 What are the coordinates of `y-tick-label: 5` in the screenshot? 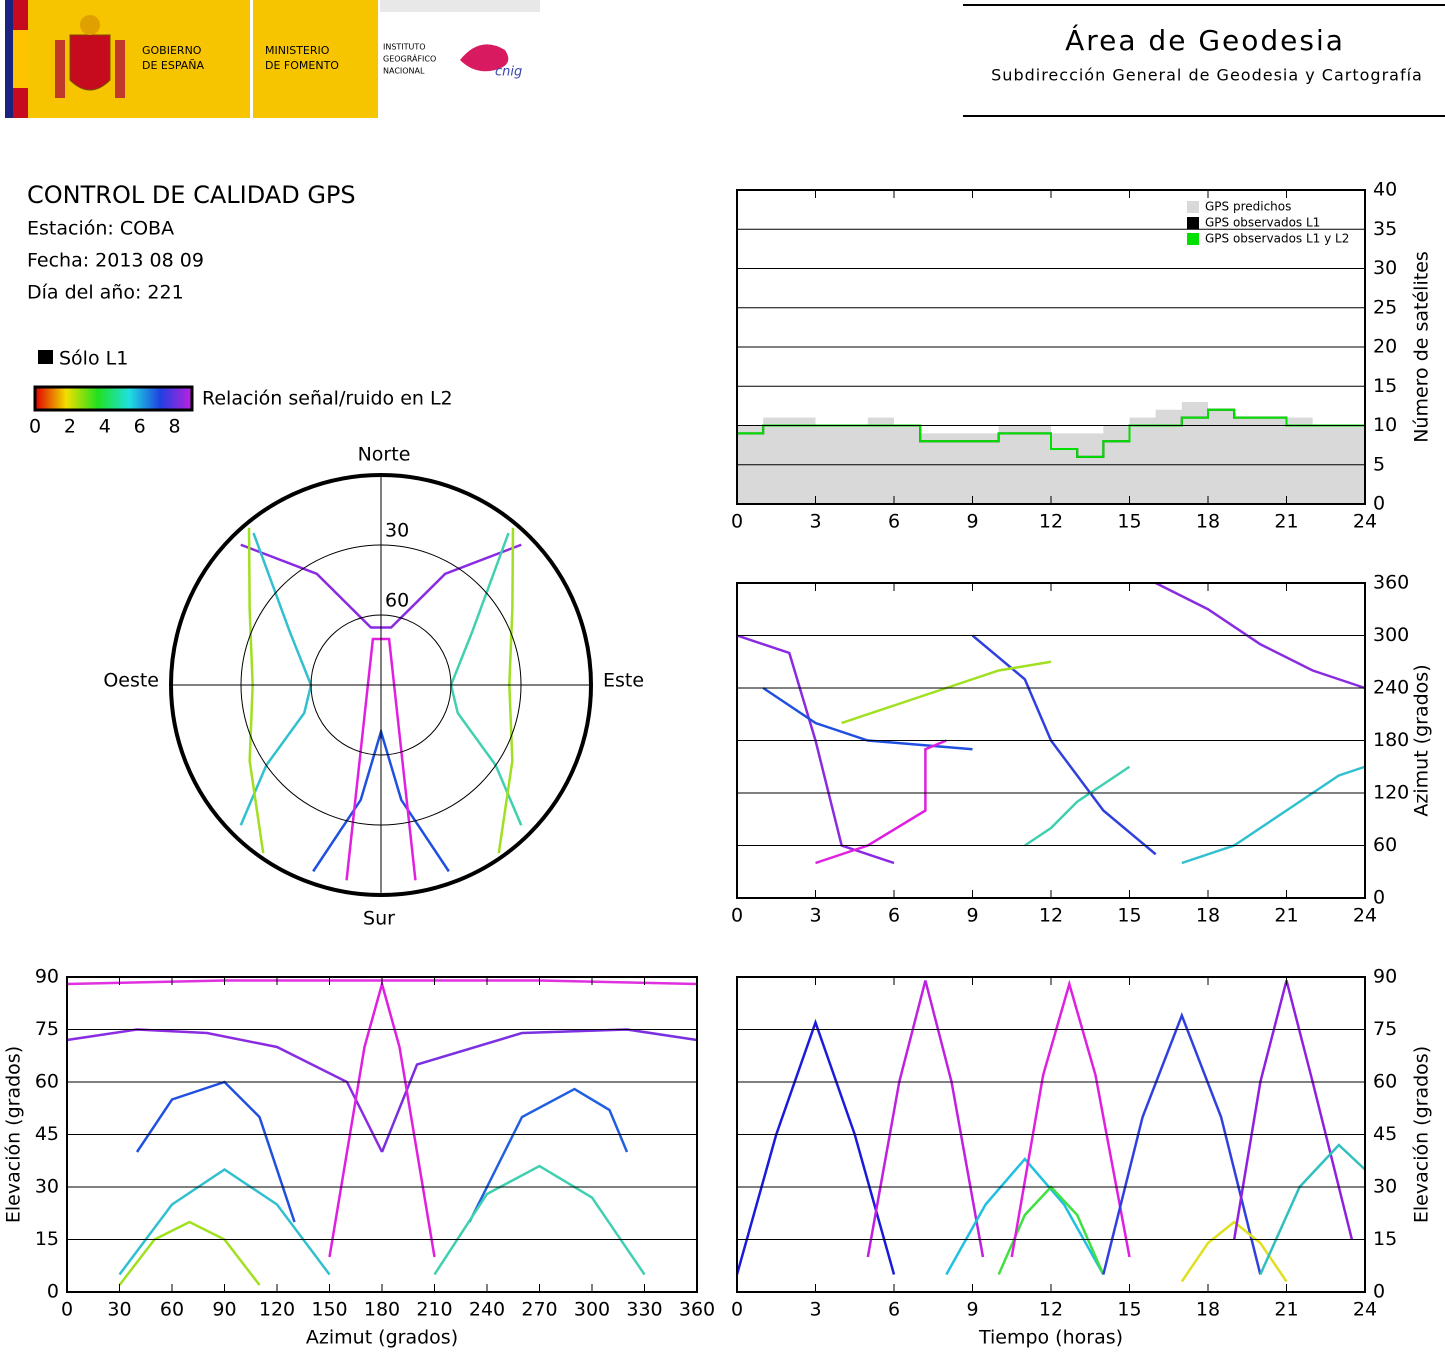 It's located at (1379, 464).